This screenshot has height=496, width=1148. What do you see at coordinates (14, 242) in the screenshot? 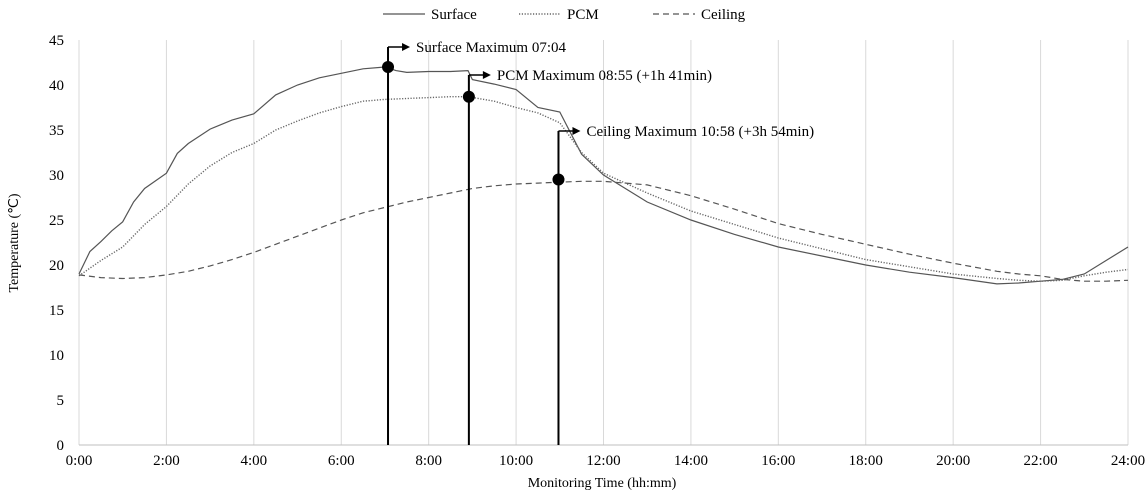
I see `y-axis-title: Temperature (℃)` at bounding box center [14, 242].